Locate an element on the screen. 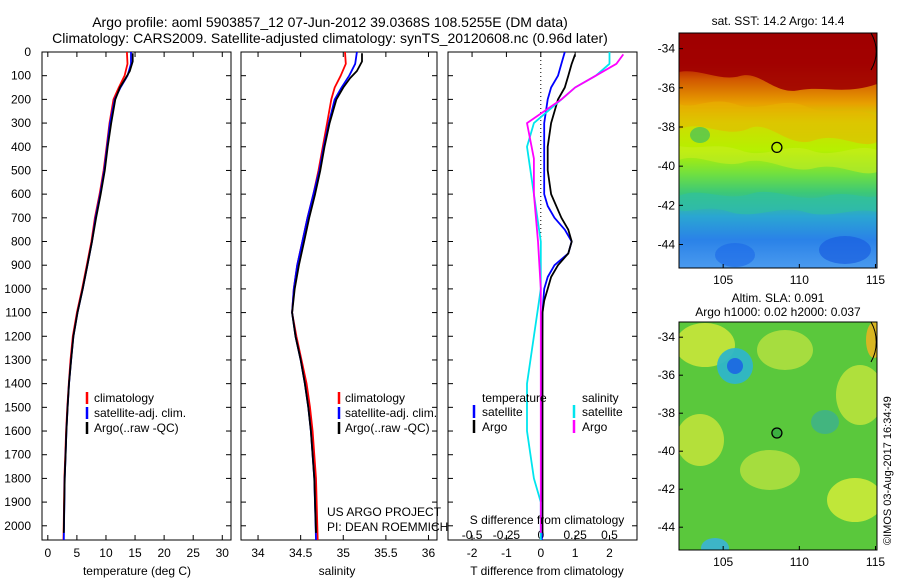 Image resolution: width=900 pixels, height=580 pixels. depth-tick-label: 500 is located at coordinates (21, 170).